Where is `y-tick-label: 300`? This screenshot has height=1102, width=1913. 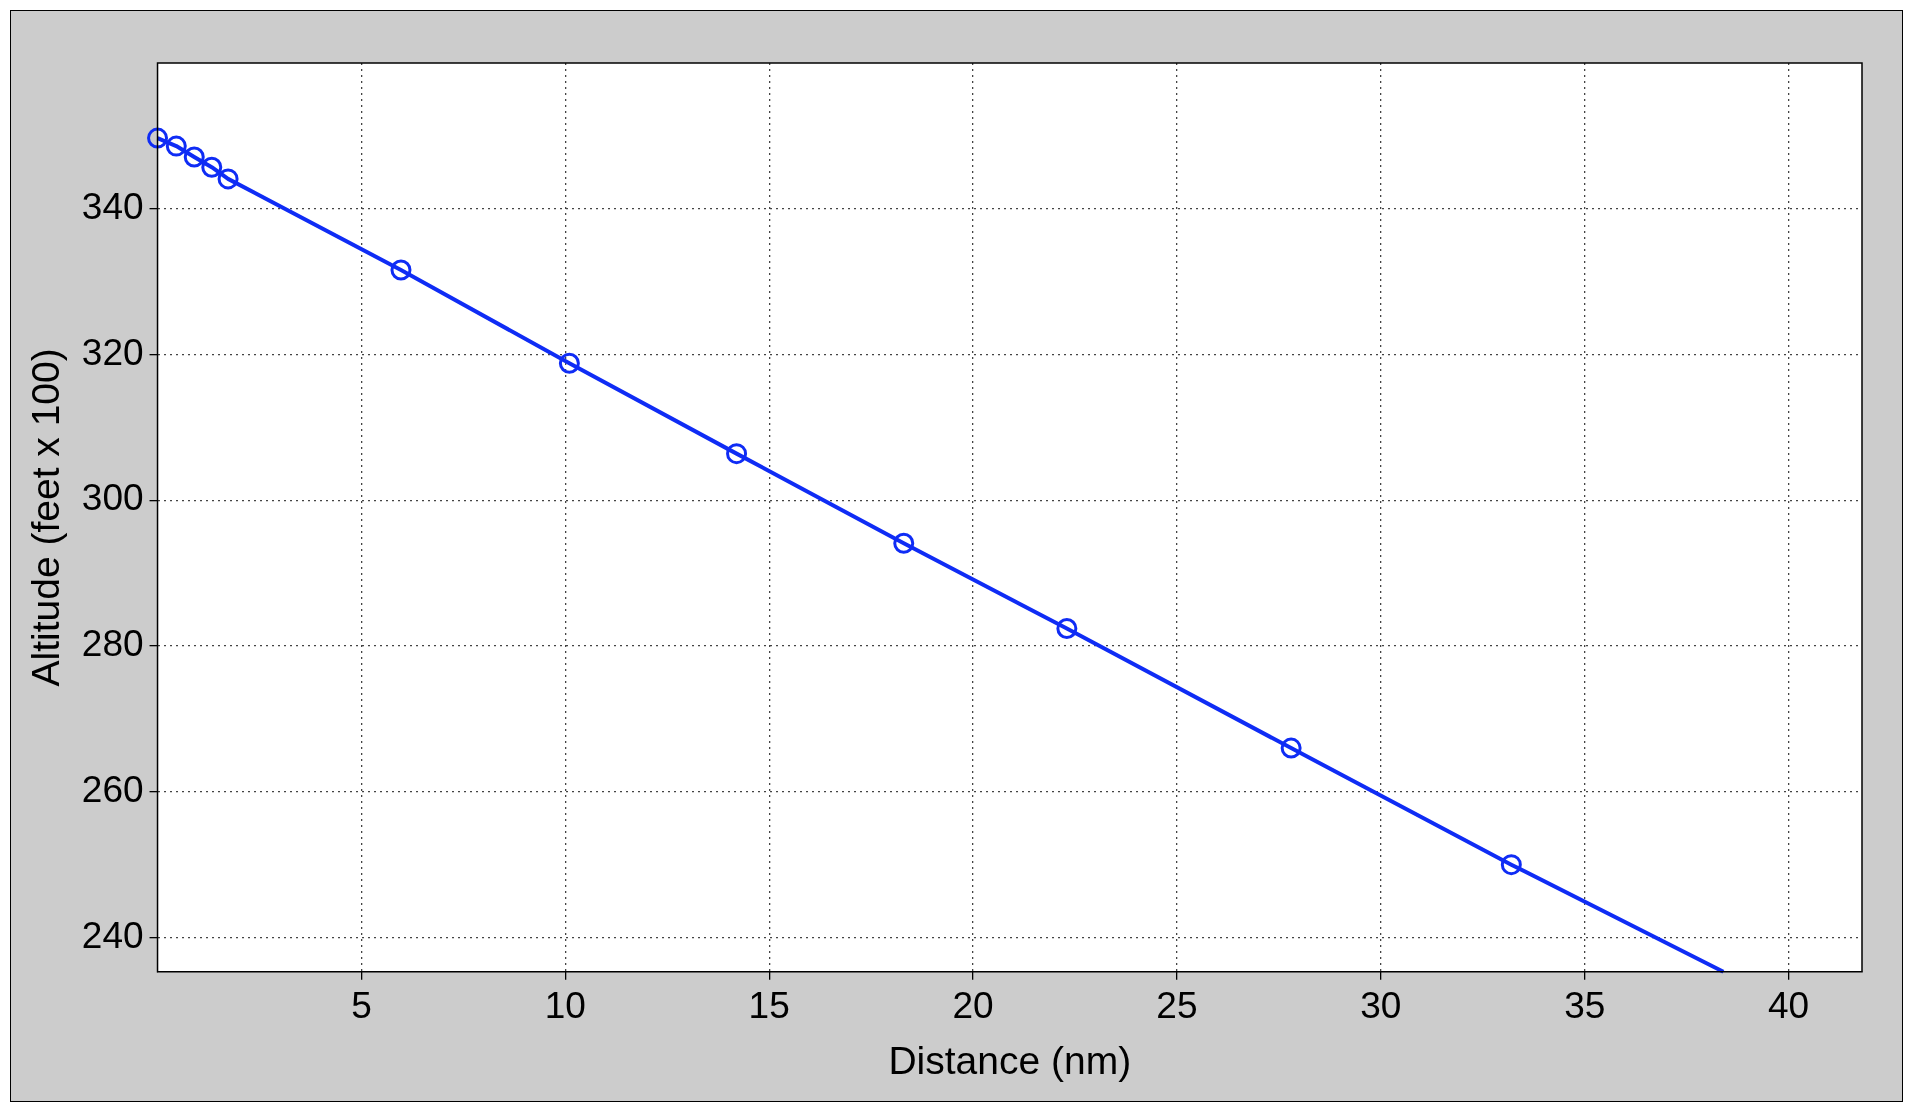 y-tick-label: 300 is located at coordinates (112, 498).